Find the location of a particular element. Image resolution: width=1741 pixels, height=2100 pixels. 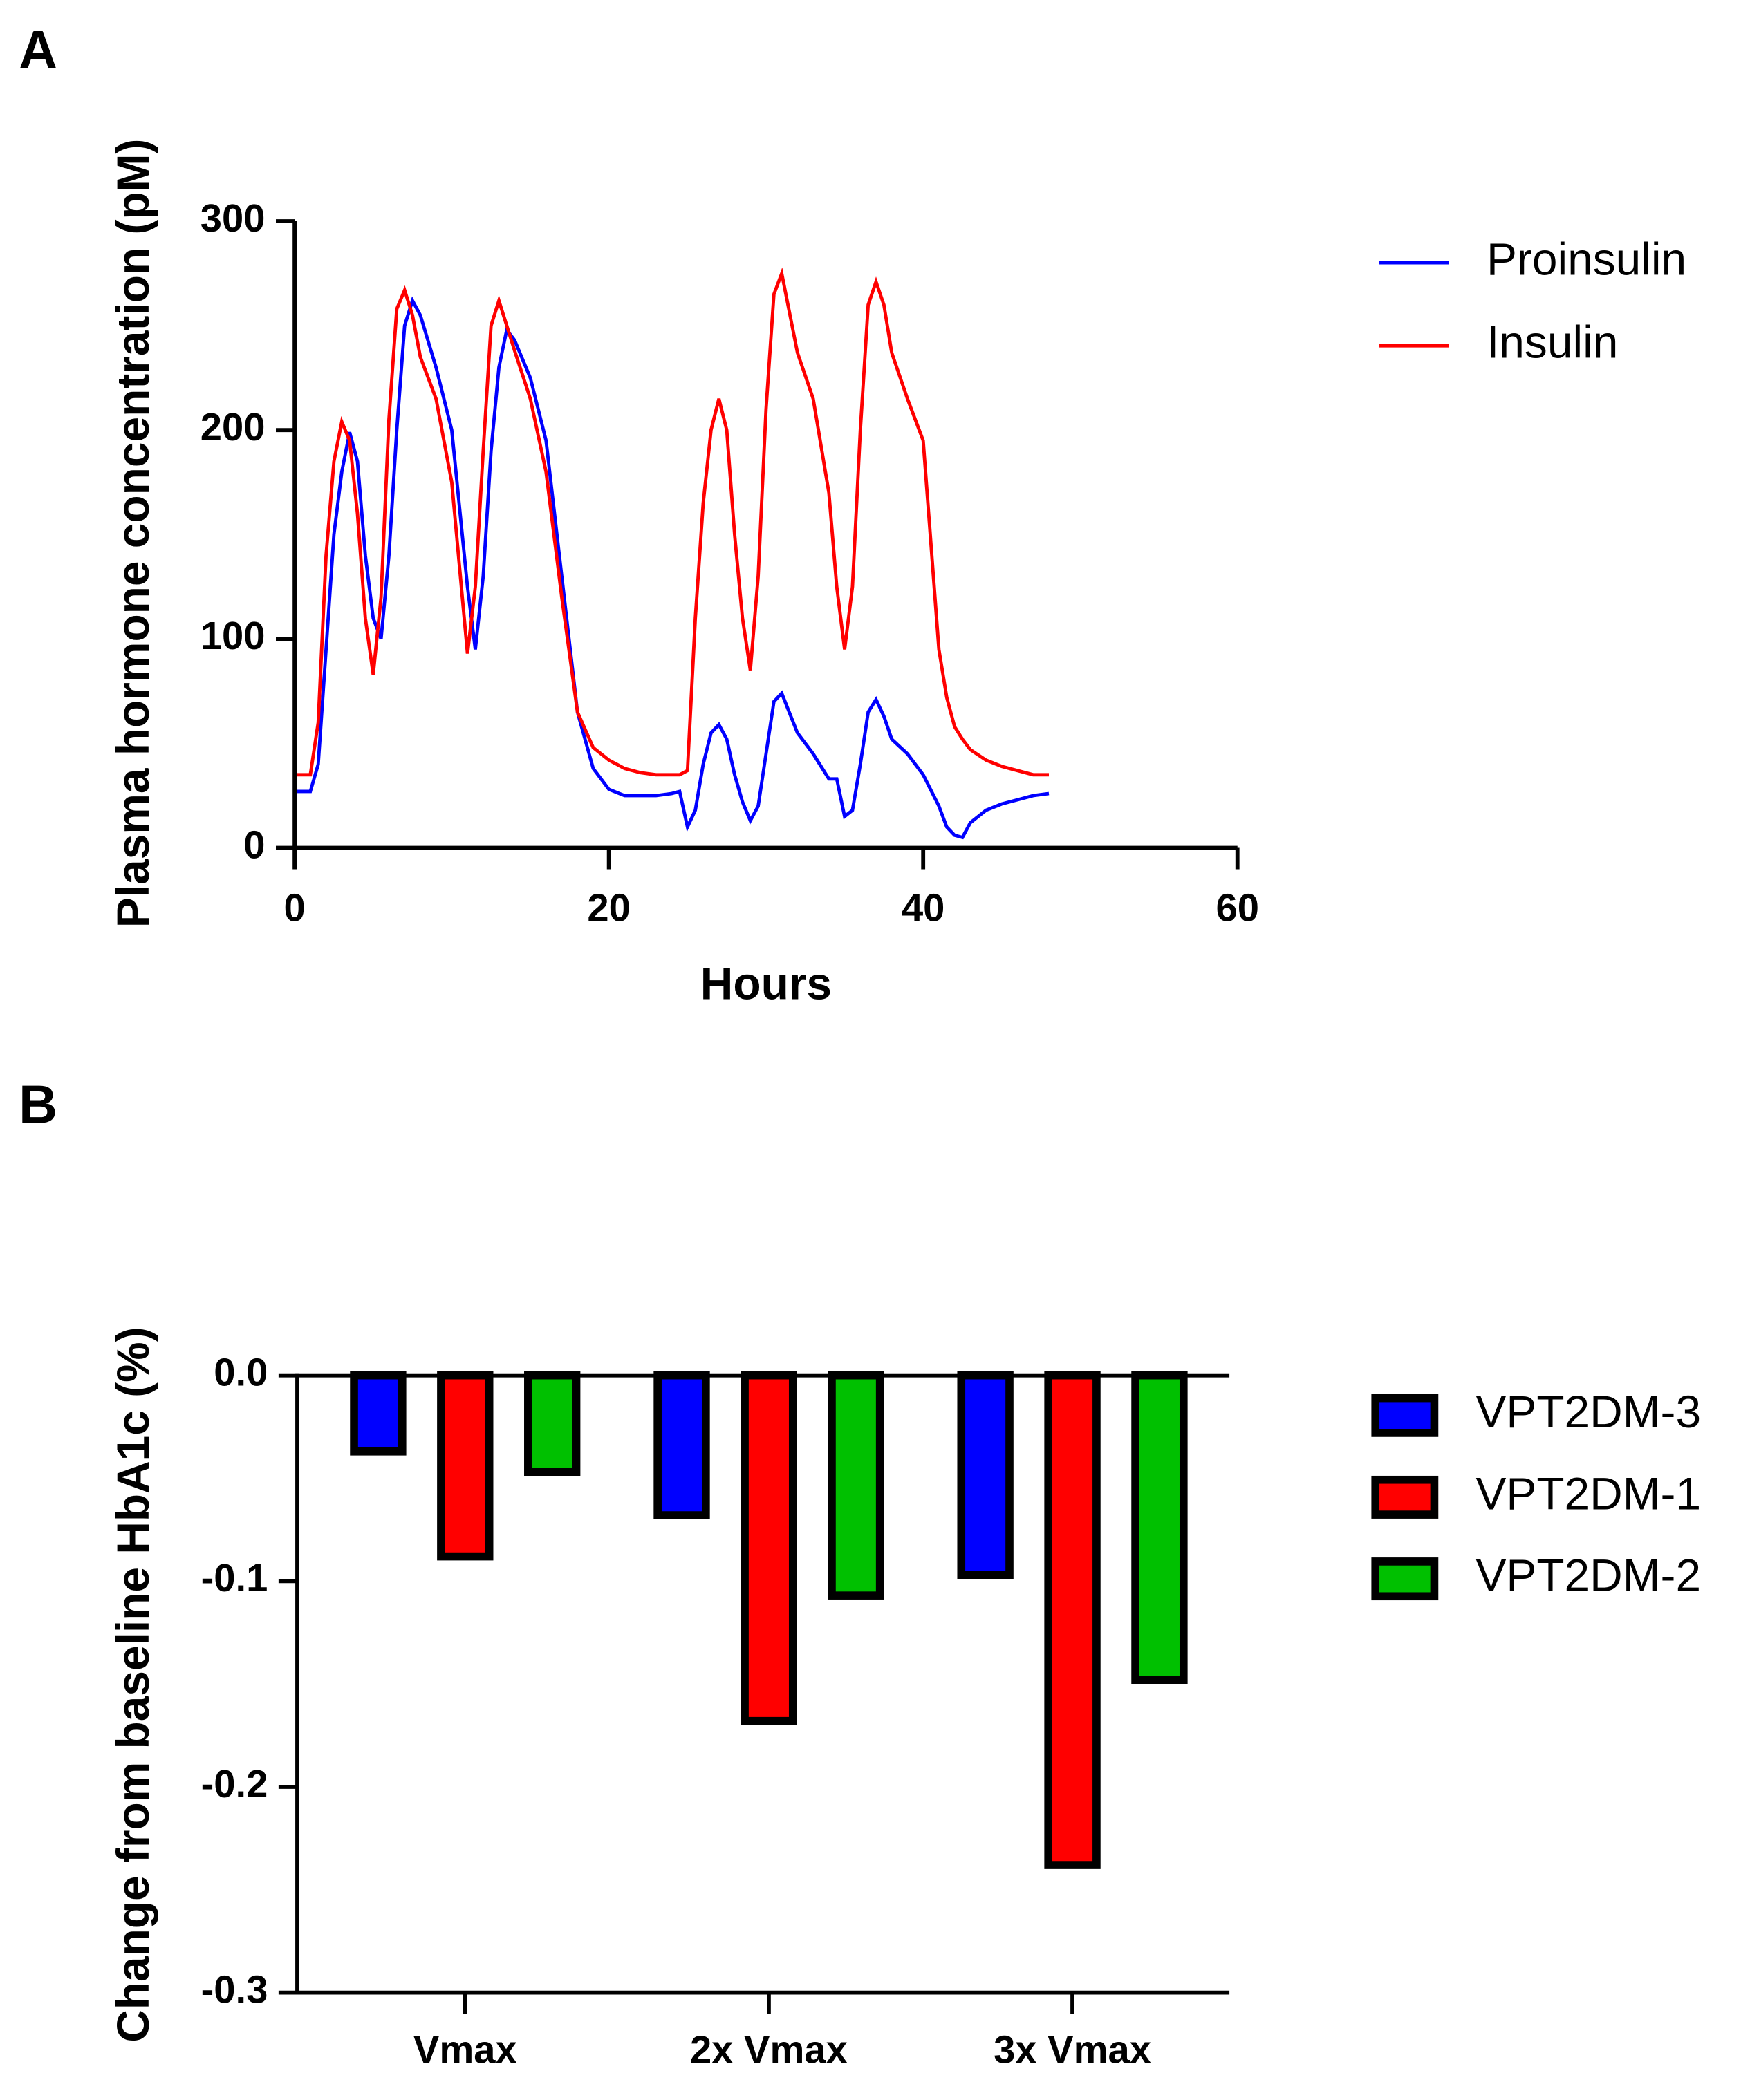

x-tick-label: 40 is located at coordinates (923, 907).